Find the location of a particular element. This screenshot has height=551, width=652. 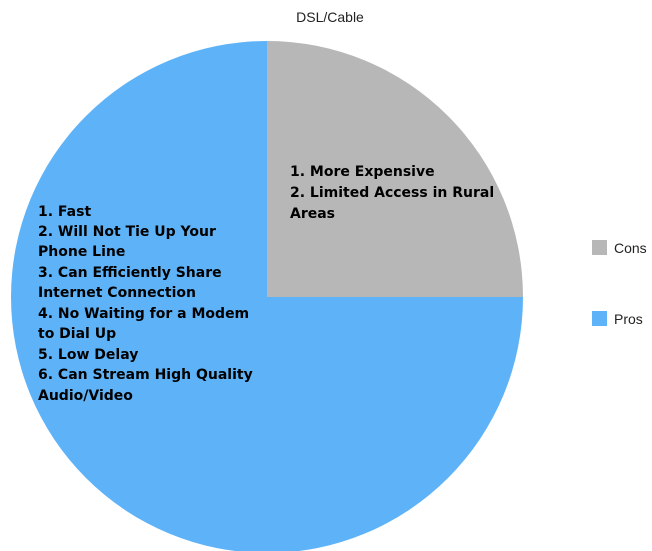

pros-annotation-line: Internet Connection is located at coordinates (117, 293).